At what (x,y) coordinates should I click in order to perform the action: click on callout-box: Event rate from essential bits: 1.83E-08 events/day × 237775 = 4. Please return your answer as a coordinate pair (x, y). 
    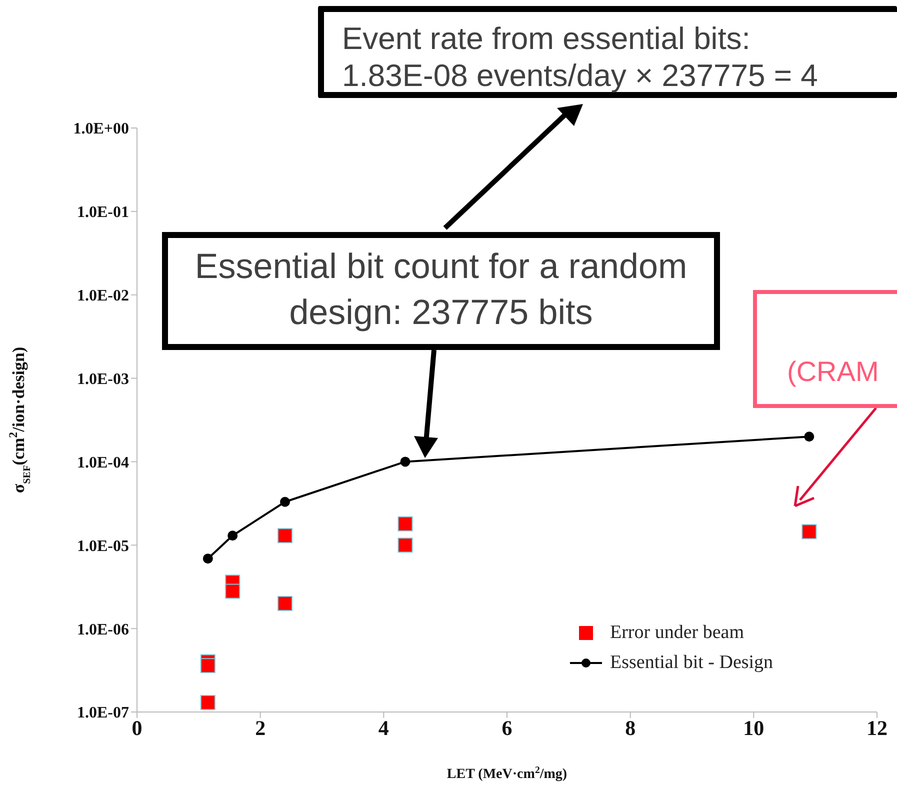
    Looking at the image, I should click on (607, 52).